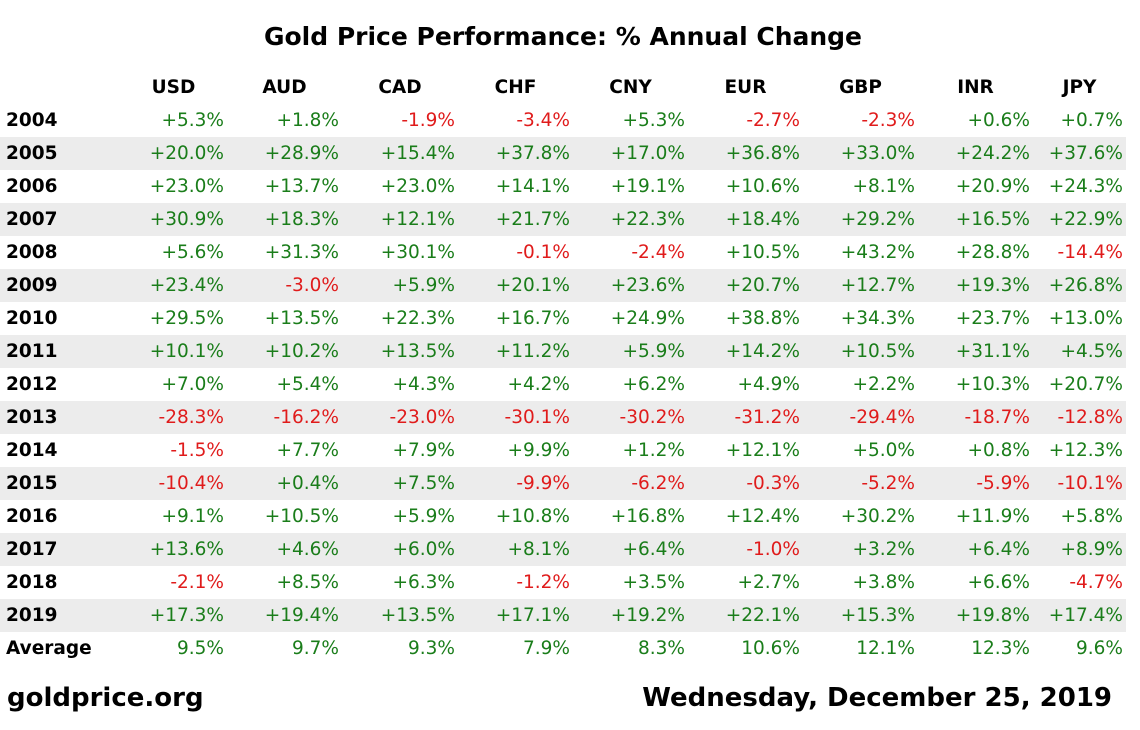 This screenshot has height=730, width=1140. What do you see at coordinates (515, 549) in the screenshot?
I see `cell-2017-chf: +8.1%` at bounding box center [515, 549].